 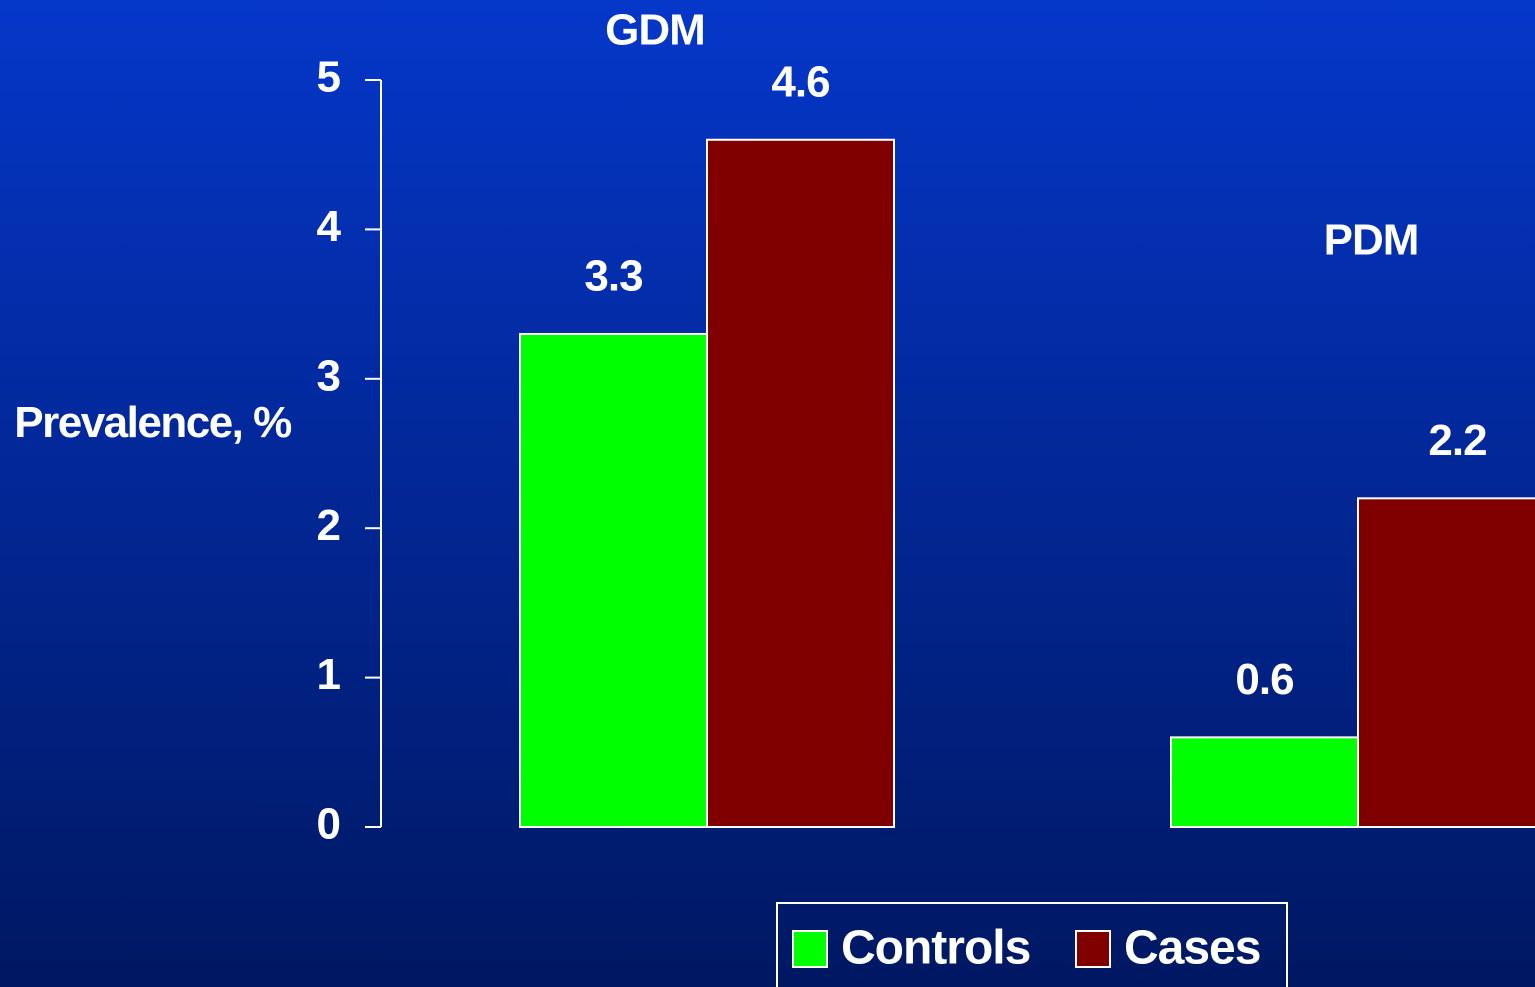 What do you see at coordinates (1371, 240) in the screenshot?
I see `category-label: PDM` at bounding box center [1371, 240].